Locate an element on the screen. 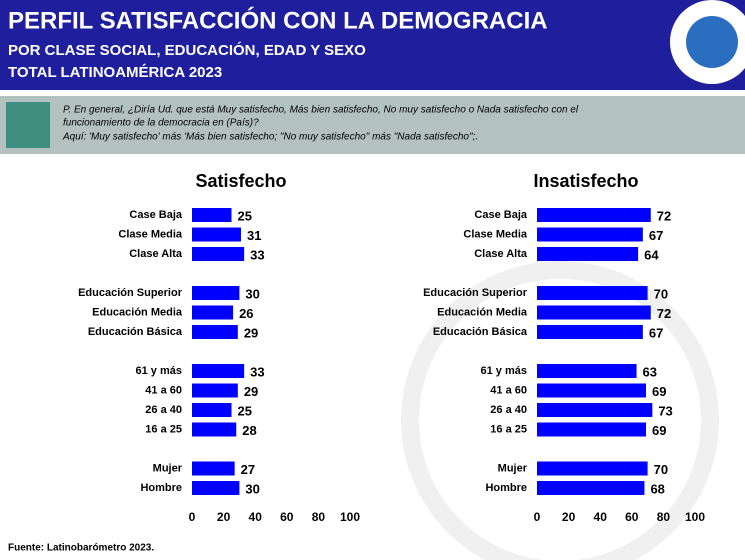 Image resolution: width=745 pixels, height=560 pixels. value-label: 68 is located at coordinates (657, 488).